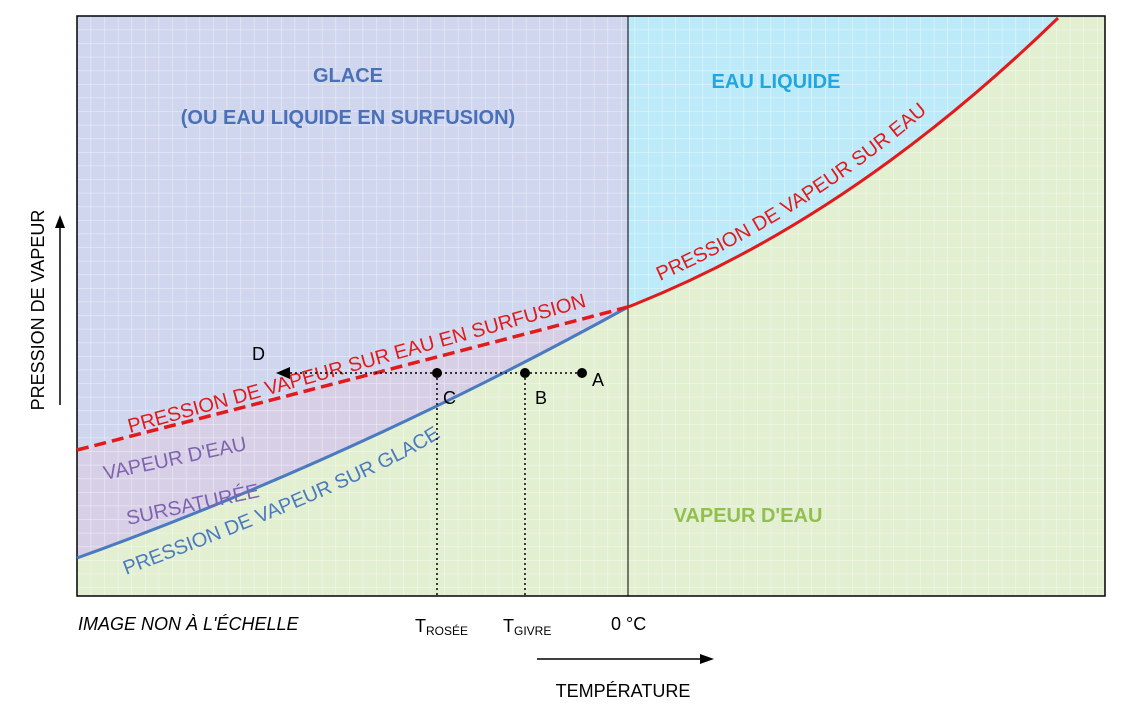 Image resolution: width=1122 pixels, height=710 pixels. What do you see at coordinates (541, 398) in the screenshot?
I see `point-b-label: B` at bounding box center [541, 398].